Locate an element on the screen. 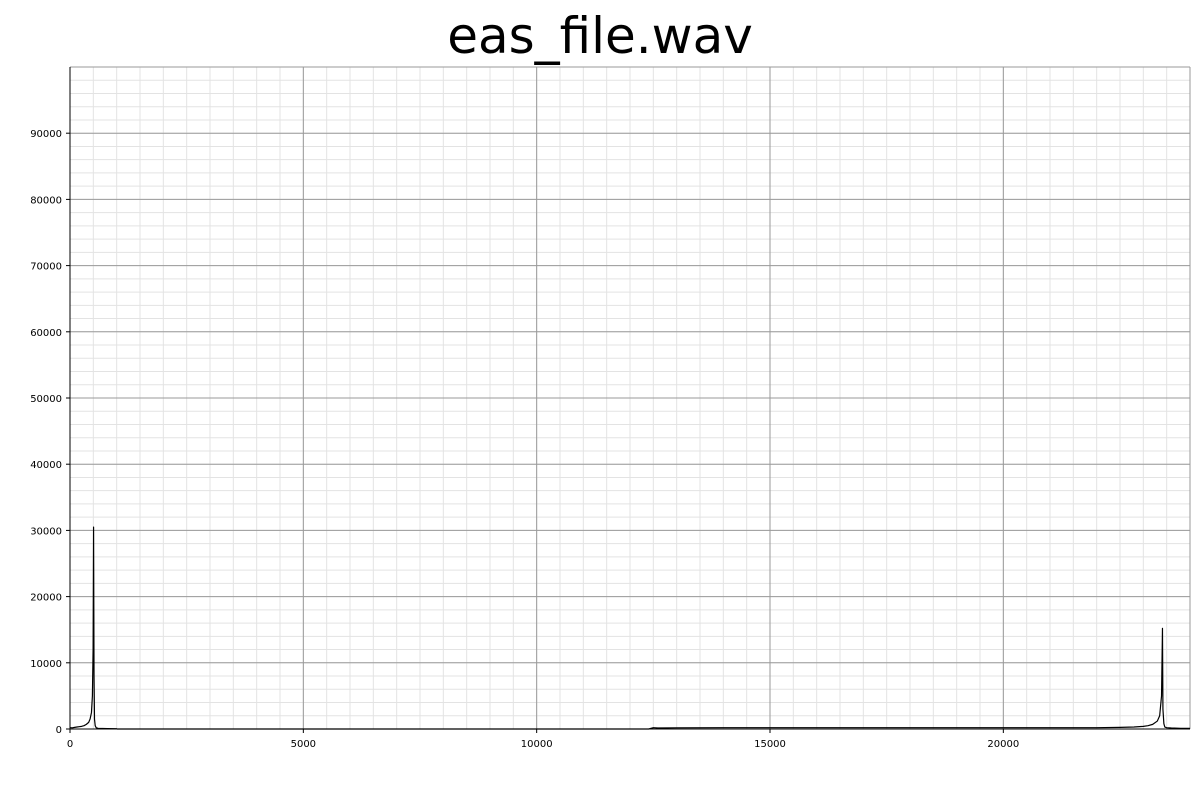 The width and height of the screenshot is (1200, 800). y-tick-label: 80000 is located at coordinates (46, 200).